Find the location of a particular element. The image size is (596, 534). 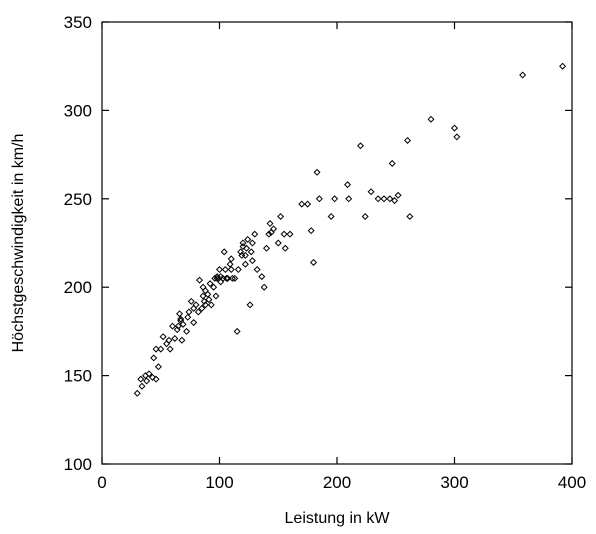

y-axis-label: Höchstgeschwindigkeit in km/h is located at coordinates (18, 243).